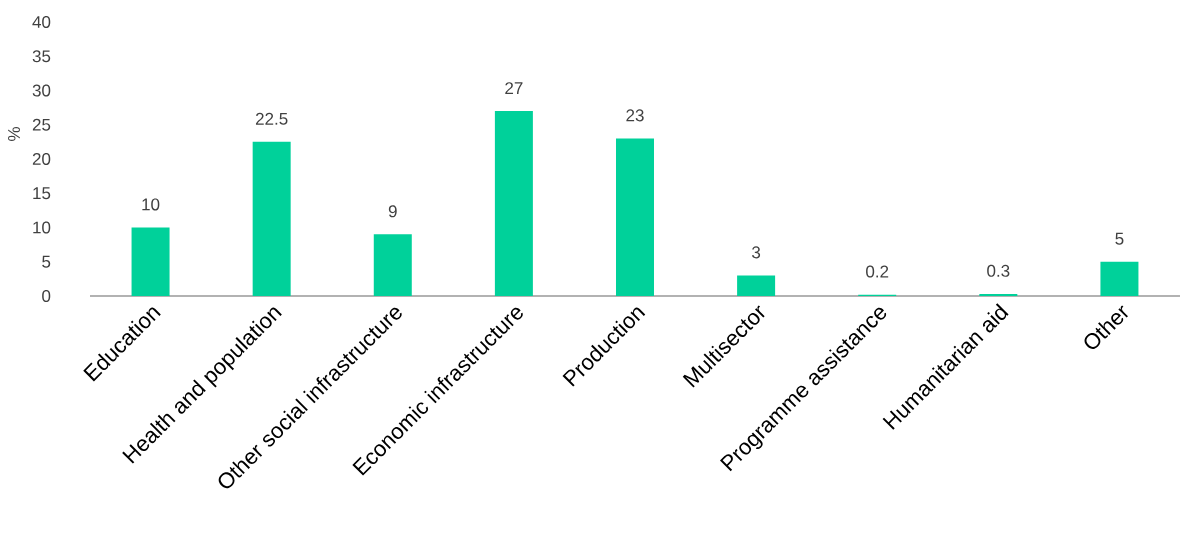  What do you see at coordinates (271, 118) in the screenshot?
I see `data-label: 22.5` at bounding box center [271, 118].